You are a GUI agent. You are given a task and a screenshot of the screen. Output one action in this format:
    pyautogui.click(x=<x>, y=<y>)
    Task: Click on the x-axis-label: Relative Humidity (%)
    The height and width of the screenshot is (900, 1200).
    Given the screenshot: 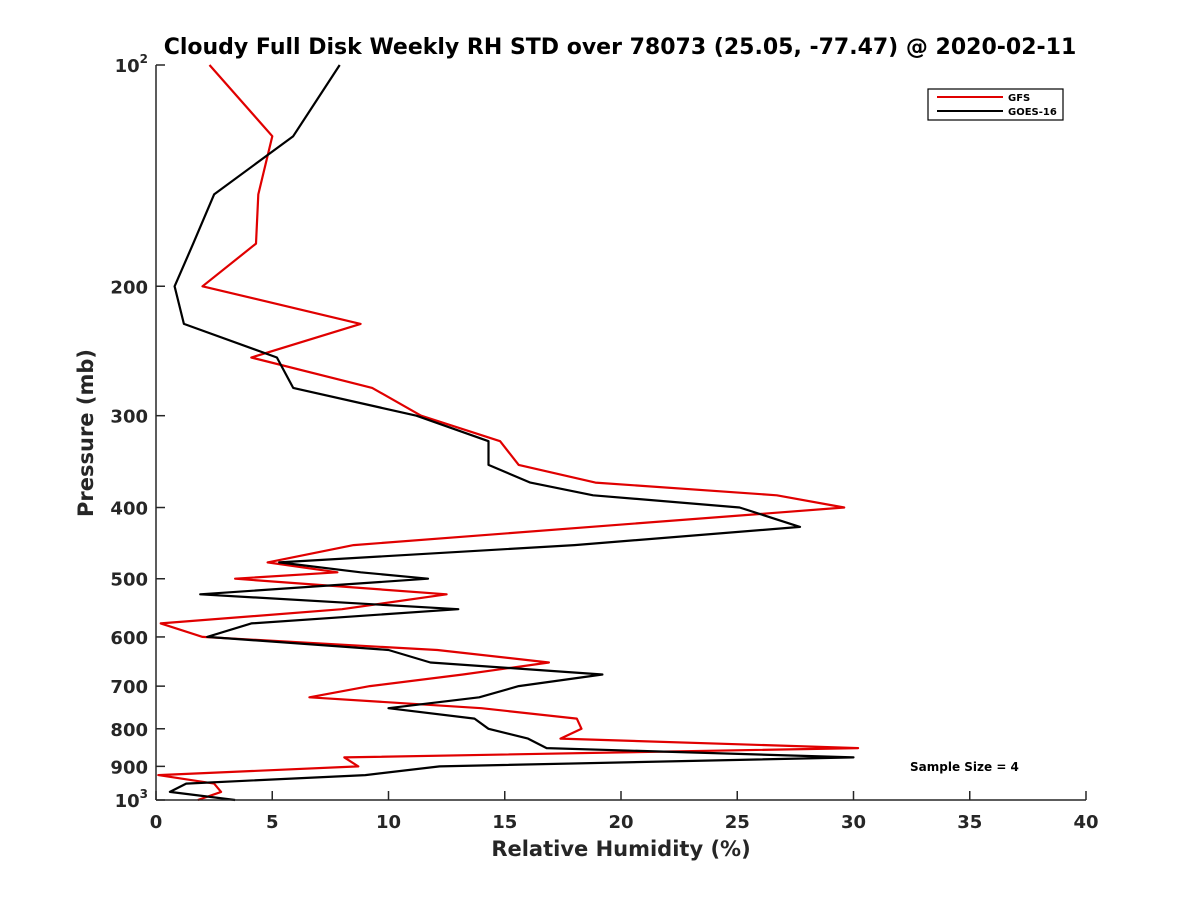 What is the action you would take?
    pyautogui.click(x=620, y=849)
    